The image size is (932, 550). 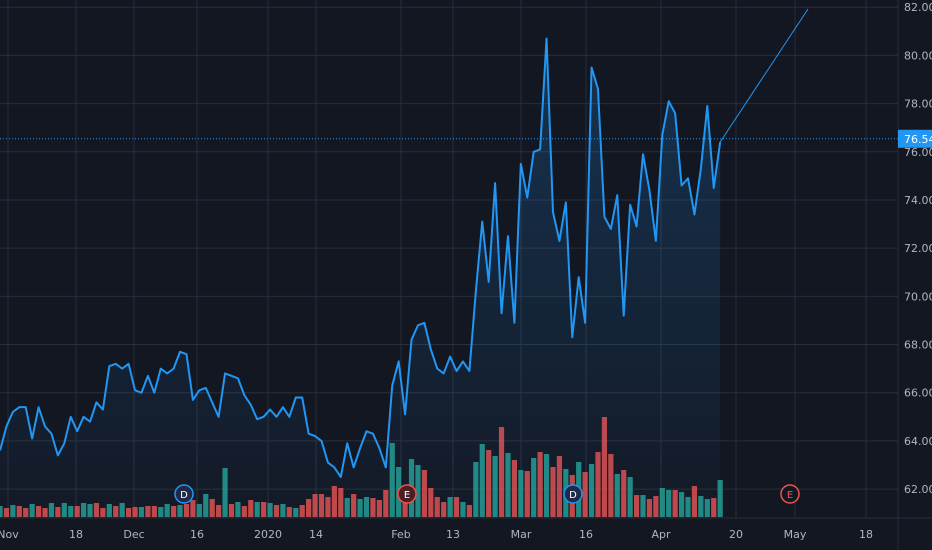 What do you see at coordinates (764, 75) in the screenshot?
I see `trend-line` at bounding box center [764, 75].